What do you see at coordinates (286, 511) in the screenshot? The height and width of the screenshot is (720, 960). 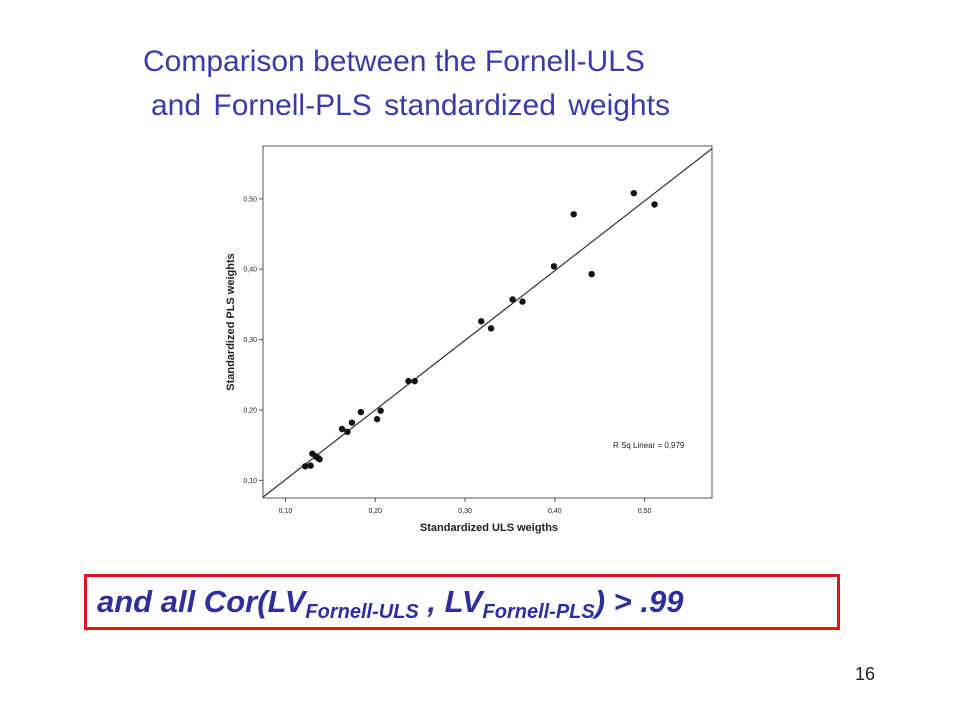 I see `x-tick-label: 0,10` at bounding box center [286, 511].